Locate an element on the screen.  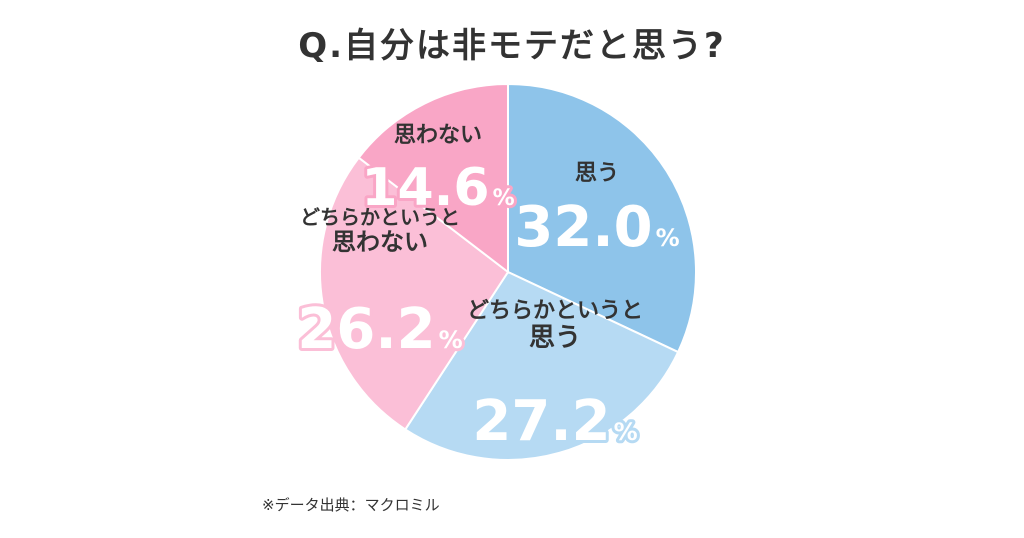
chart-title: Q.自分は非モテだと思う? is located at coordinates (512, 46).